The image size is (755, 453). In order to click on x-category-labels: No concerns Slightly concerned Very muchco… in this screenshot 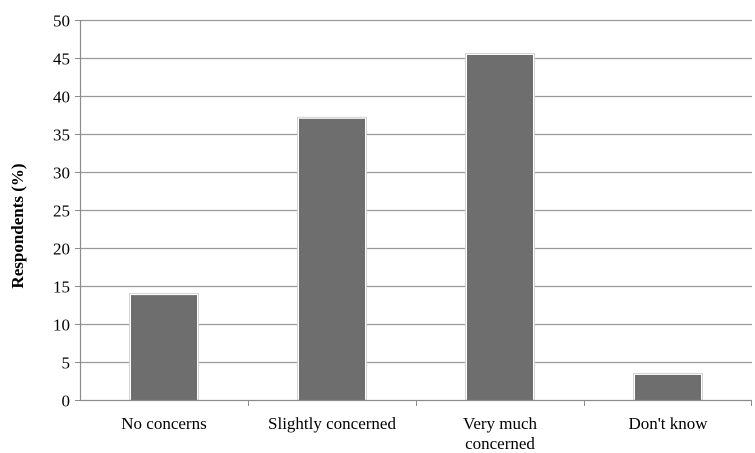, I will do `click(414, 433)`.